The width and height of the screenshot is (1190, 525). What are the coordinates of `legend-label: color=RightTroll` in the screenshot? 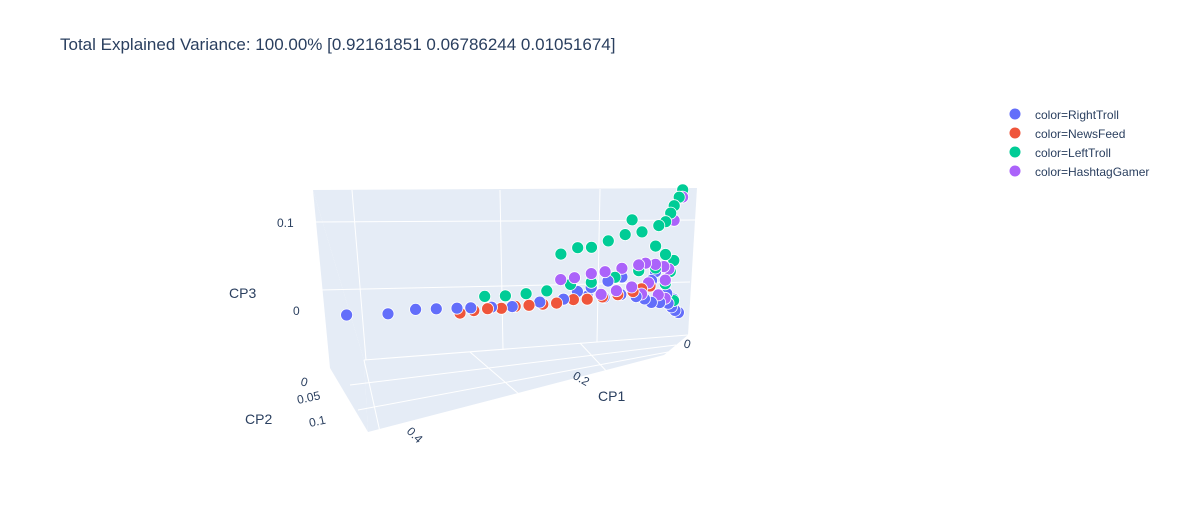 It's located at (1077, 115).